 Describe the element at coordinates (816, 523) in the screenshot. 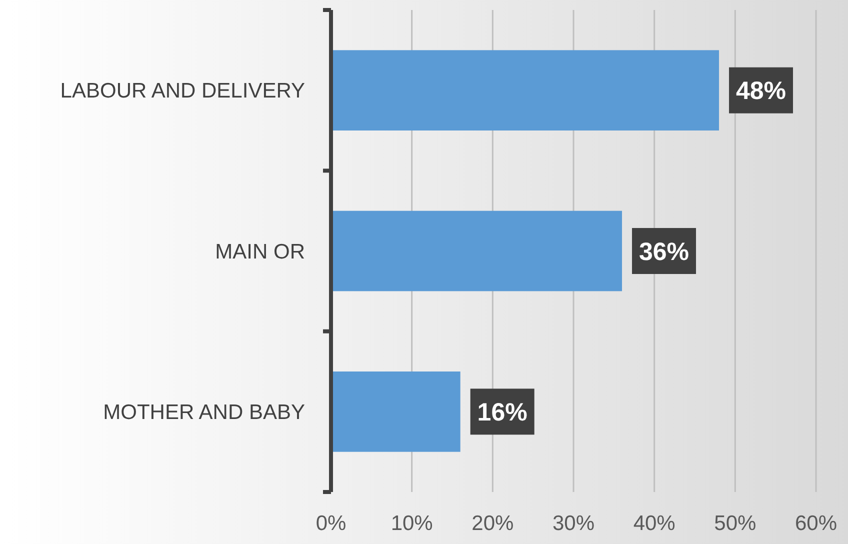

I see `x-tick-label: 60%` at that location.